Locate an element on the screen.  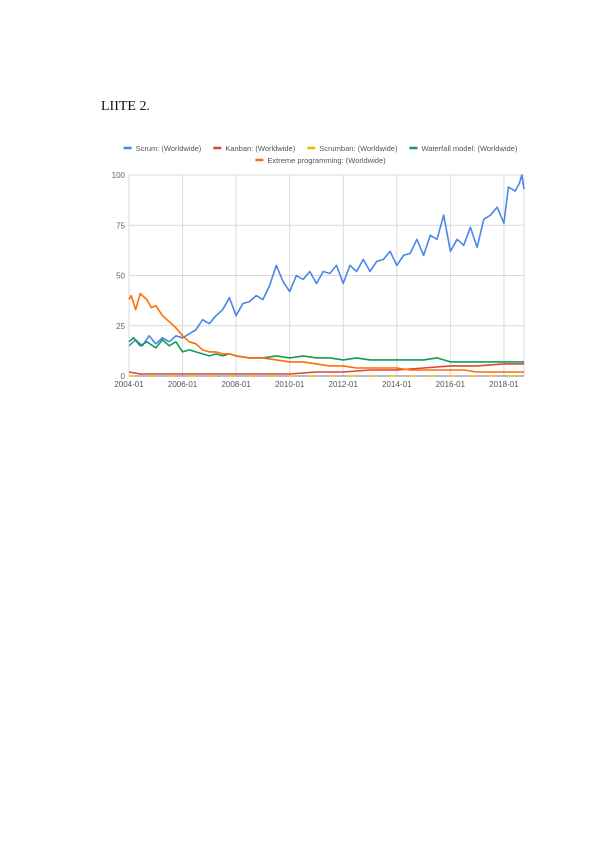
legend-item: Extreme programming: (Worldwide) is located at coordinates (320, 160).